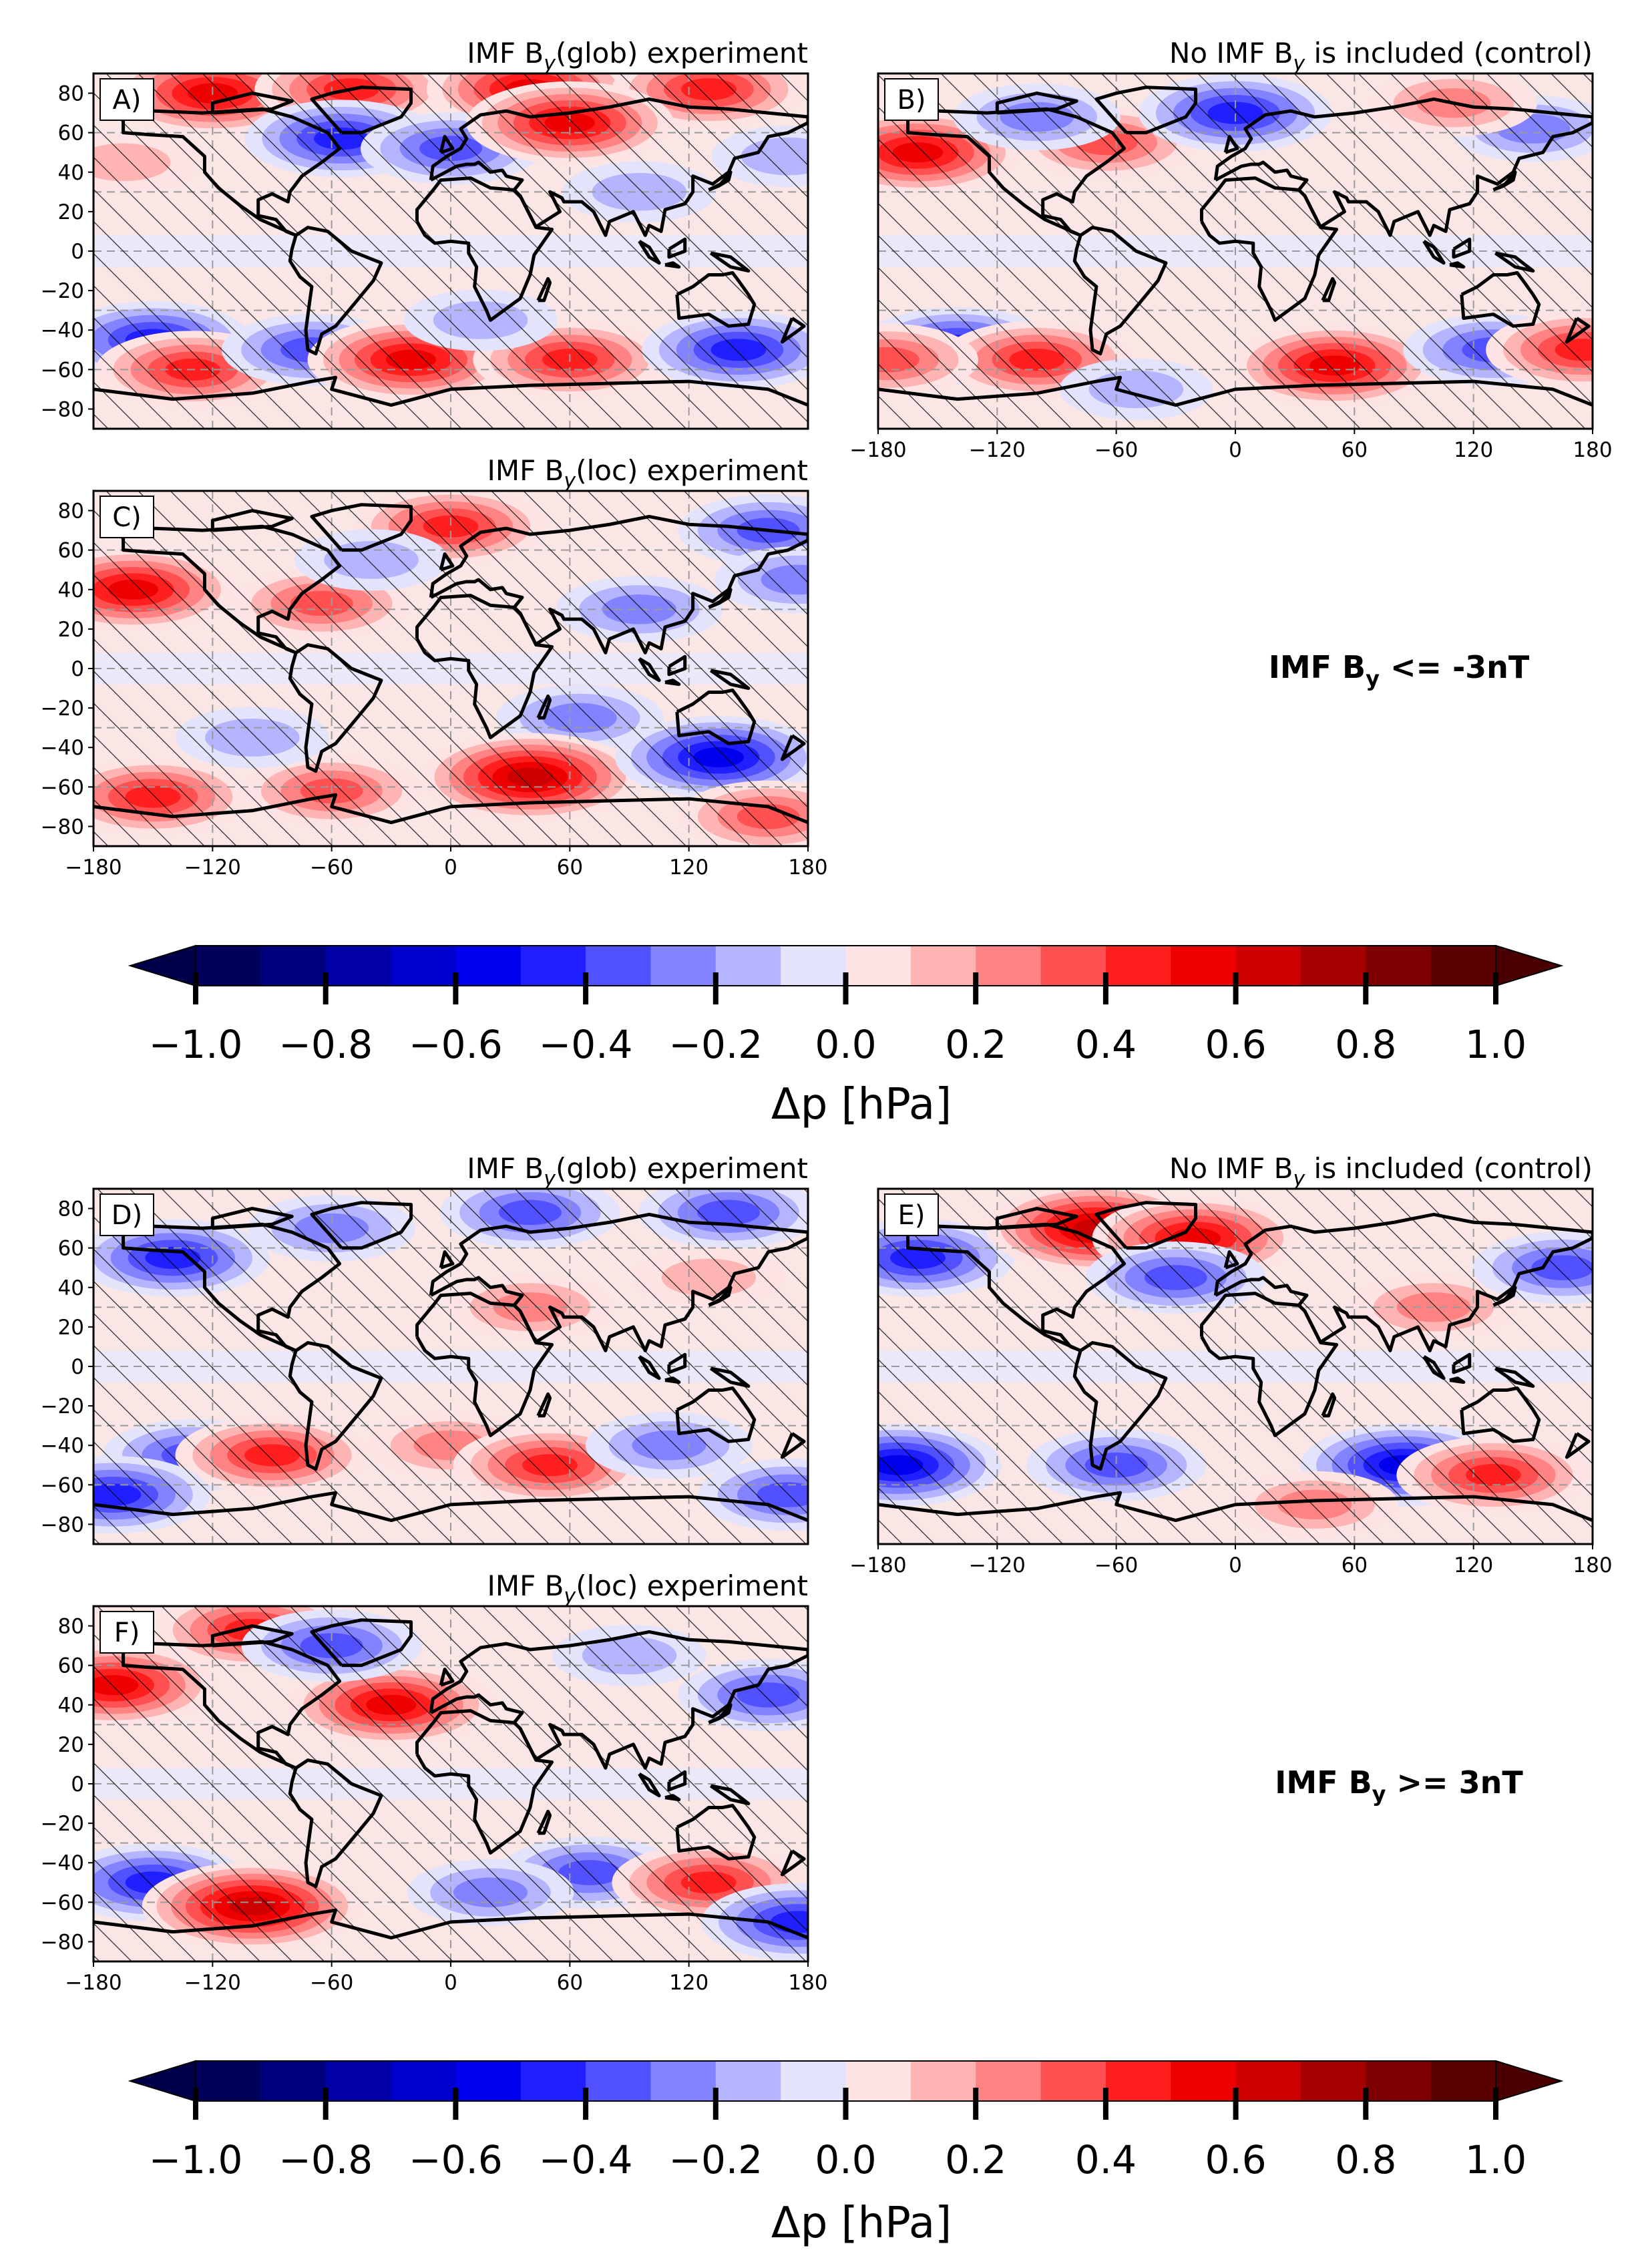 Image resolution: width=1634 pixels, height=2268 pixels. I want to click on panel-c-ytick-label: −80, so click(63, 827).